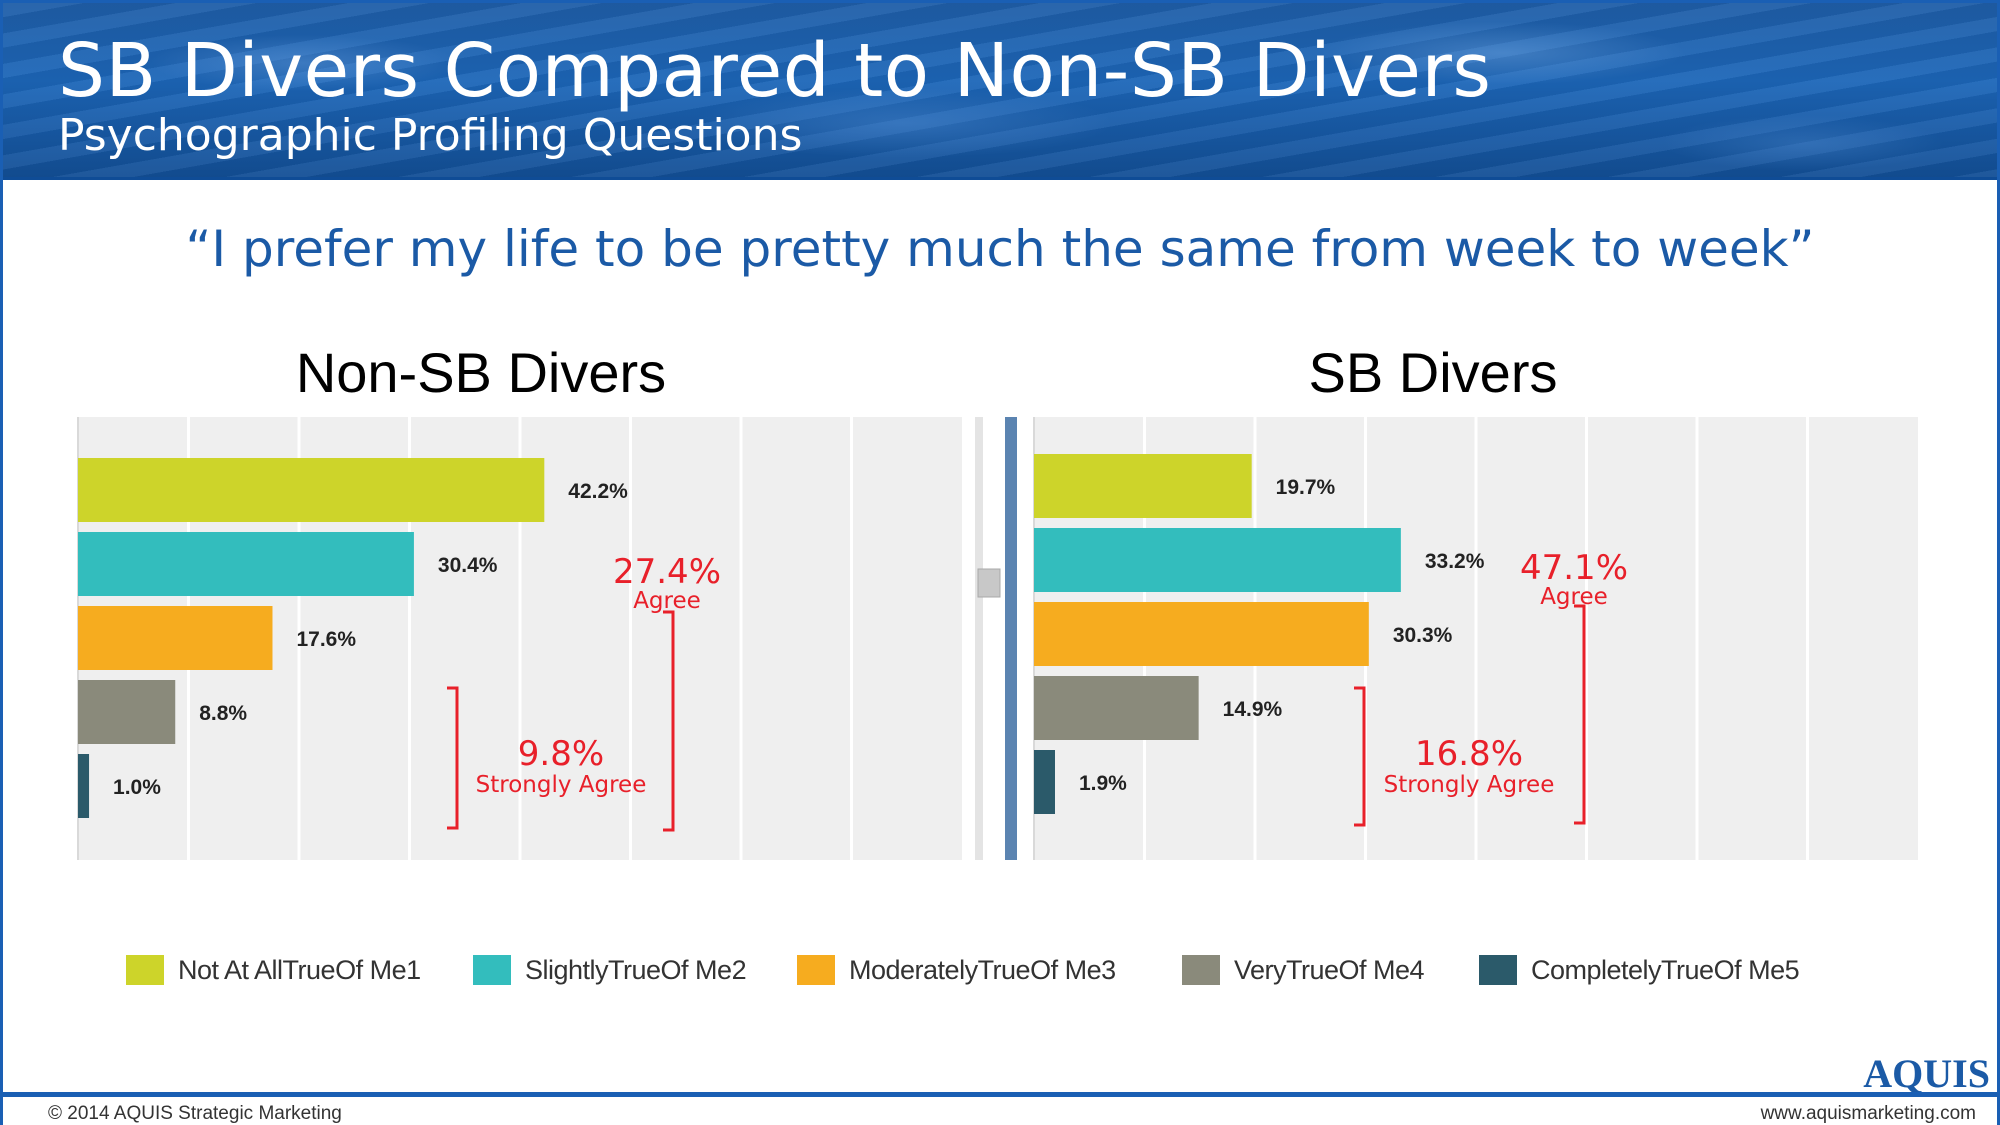 The width and height of the screenshot is (2000, 1125). I want to click on data-label-sb-3: 30.3%, so click(1423, 635).